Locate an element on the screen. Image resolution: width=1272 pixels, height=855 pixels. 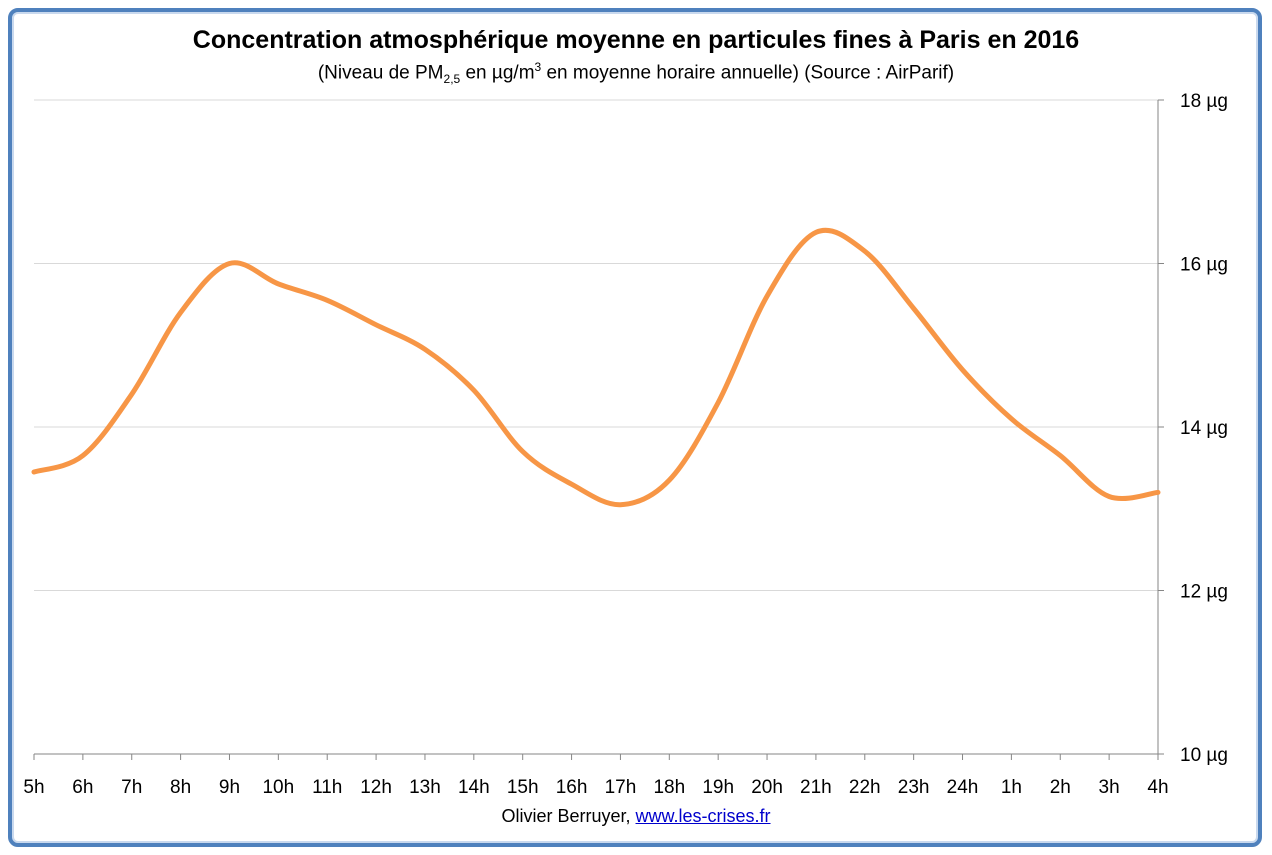
y-tick-label: 18 µg is located at coordinates (1204, 101).